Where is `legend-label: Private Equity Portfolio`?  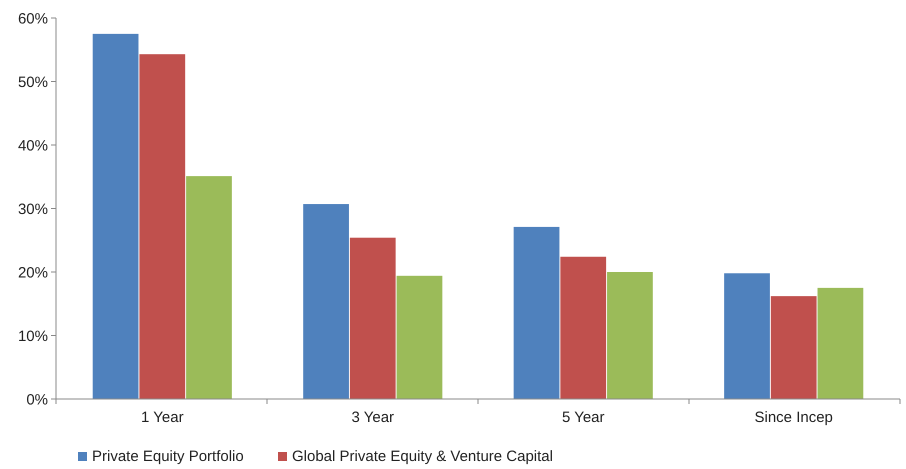
legend-label: Private Equity Portfolio is located at coordinates (168, 456).